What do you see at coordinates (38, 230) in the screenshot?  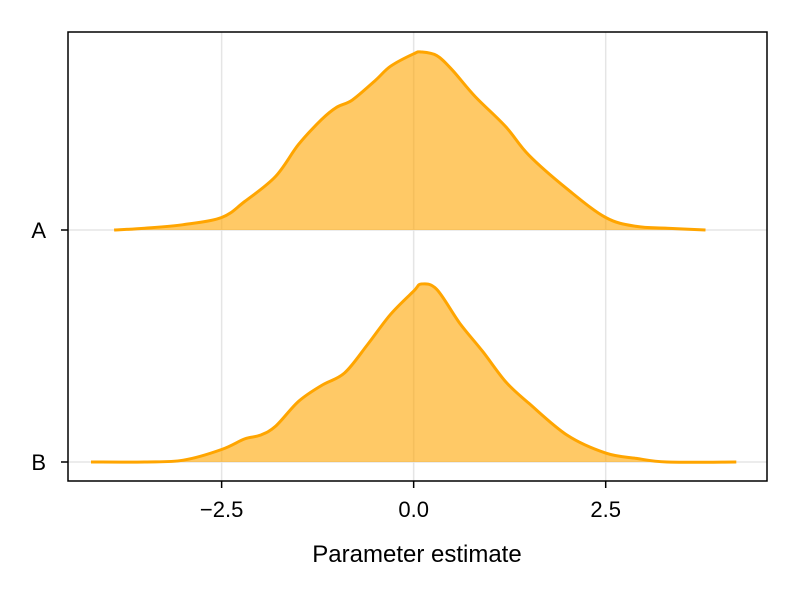 I see `y-tick-label-a: A` at bounding box center [38, 230].